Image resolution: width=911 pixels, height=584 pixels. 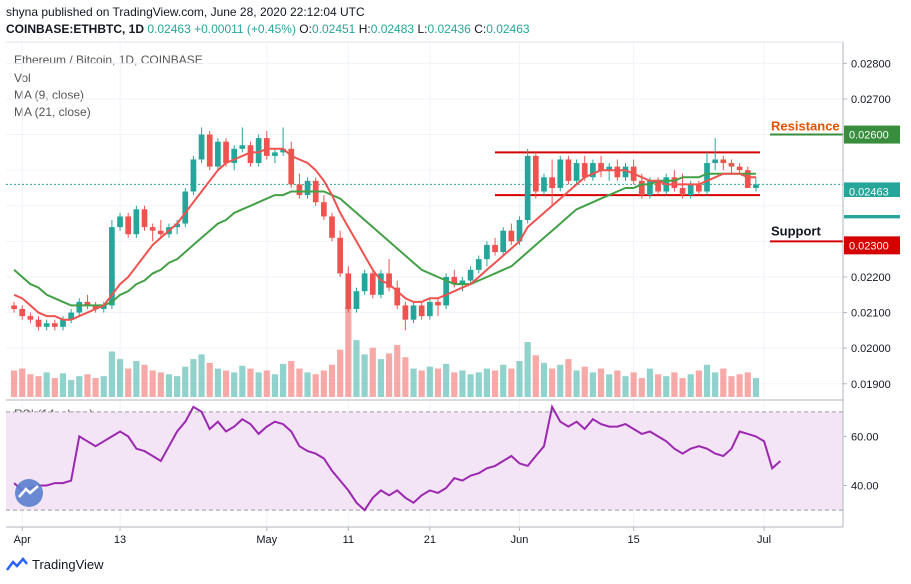 I want to click on tradingview-logo: TradingView, so click(x=55, y=564).